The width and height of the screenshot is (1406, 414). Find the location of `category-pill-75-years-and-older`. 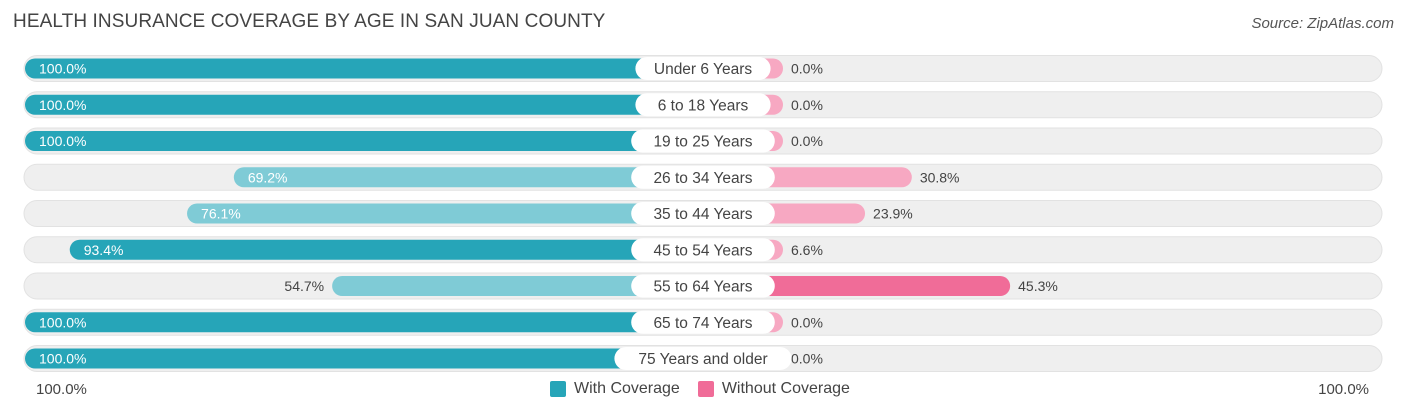

category-pill-75-years-and-older is located at coordinates (703, 358).